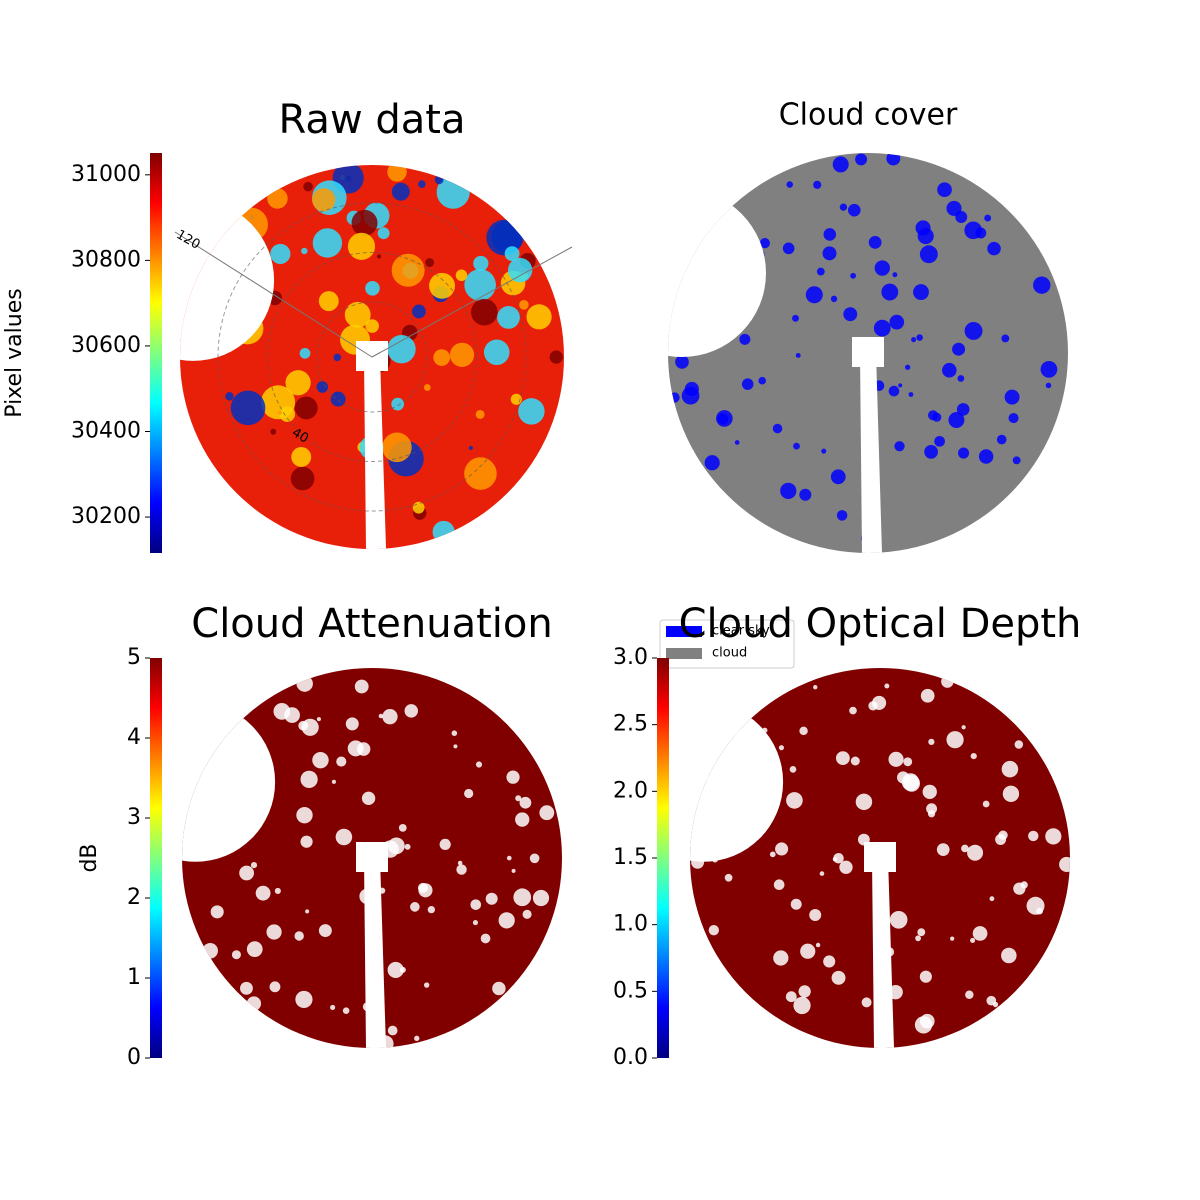  Describe the element at coordinates (868, 115) in the screenshot. I see `panel-title: Cloud cover` at that location.